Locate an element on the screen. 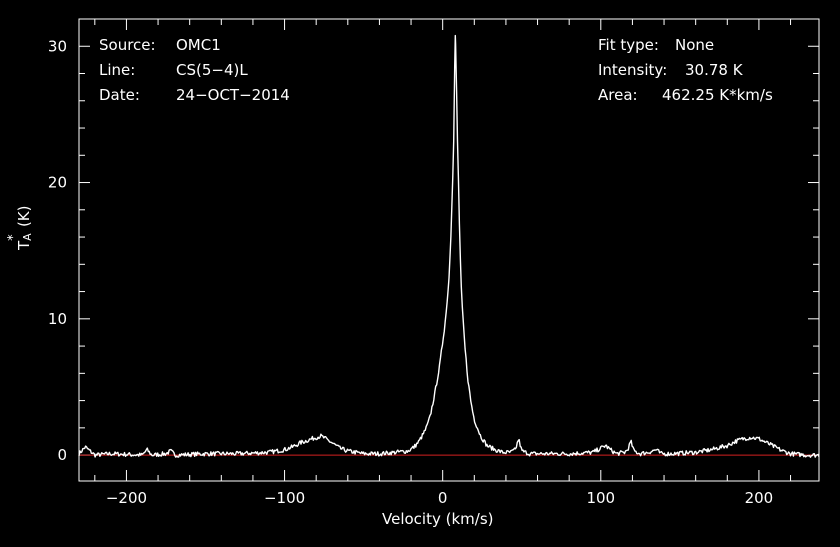 This screenshot has height=547, width=840. y-tick-label: 30 is located at coordinates (57, 46).